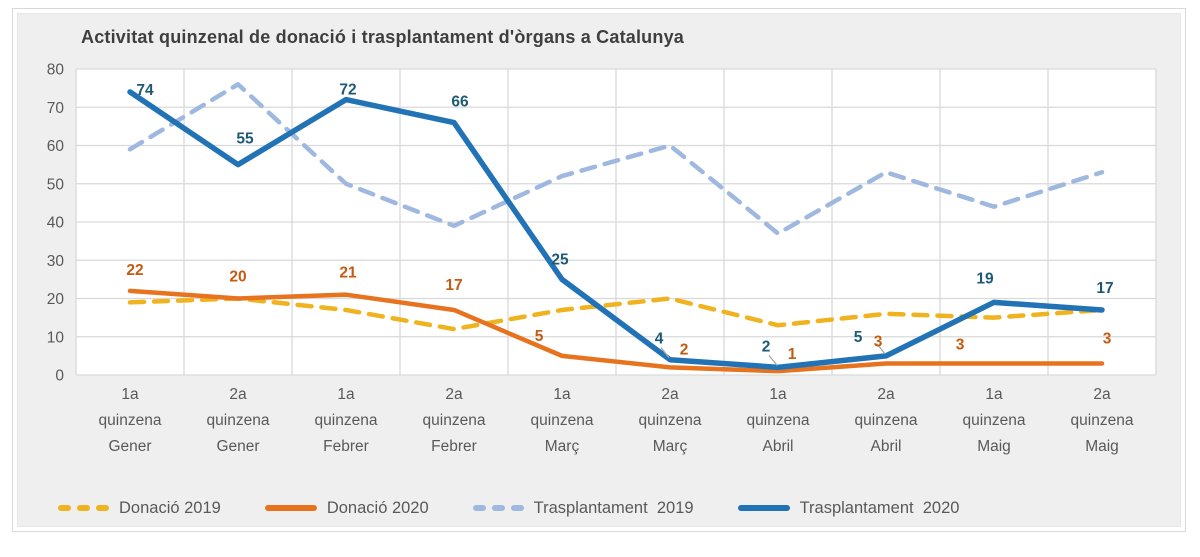  Describe the element at coordinates (377, 507) in the screenshot. I see `legend-label: Donació 2020` at that location.